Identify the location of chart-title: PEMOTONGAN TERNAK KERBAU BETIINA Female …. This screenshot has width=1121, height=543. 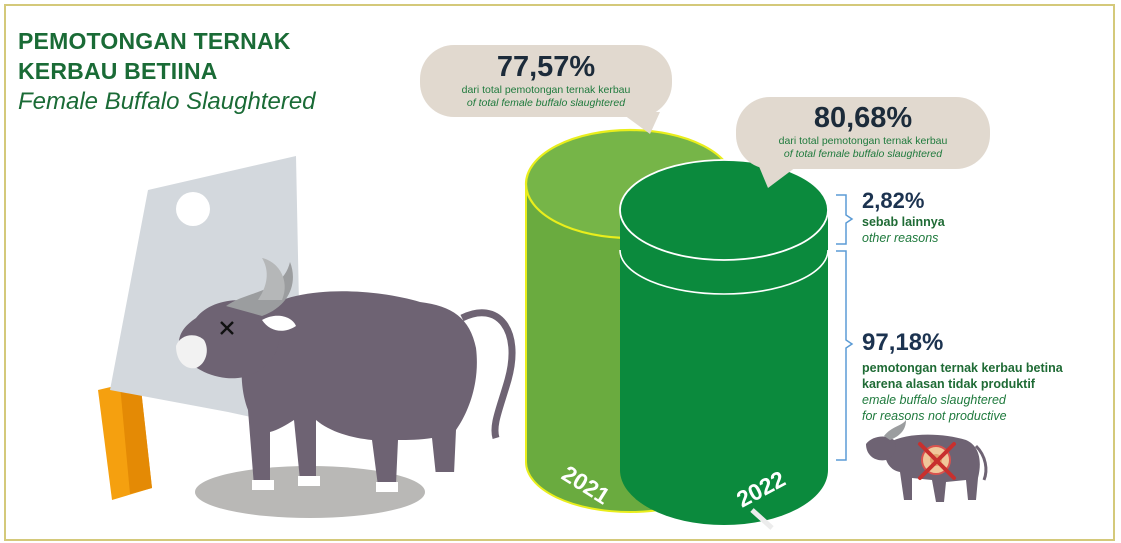
(167, 72).